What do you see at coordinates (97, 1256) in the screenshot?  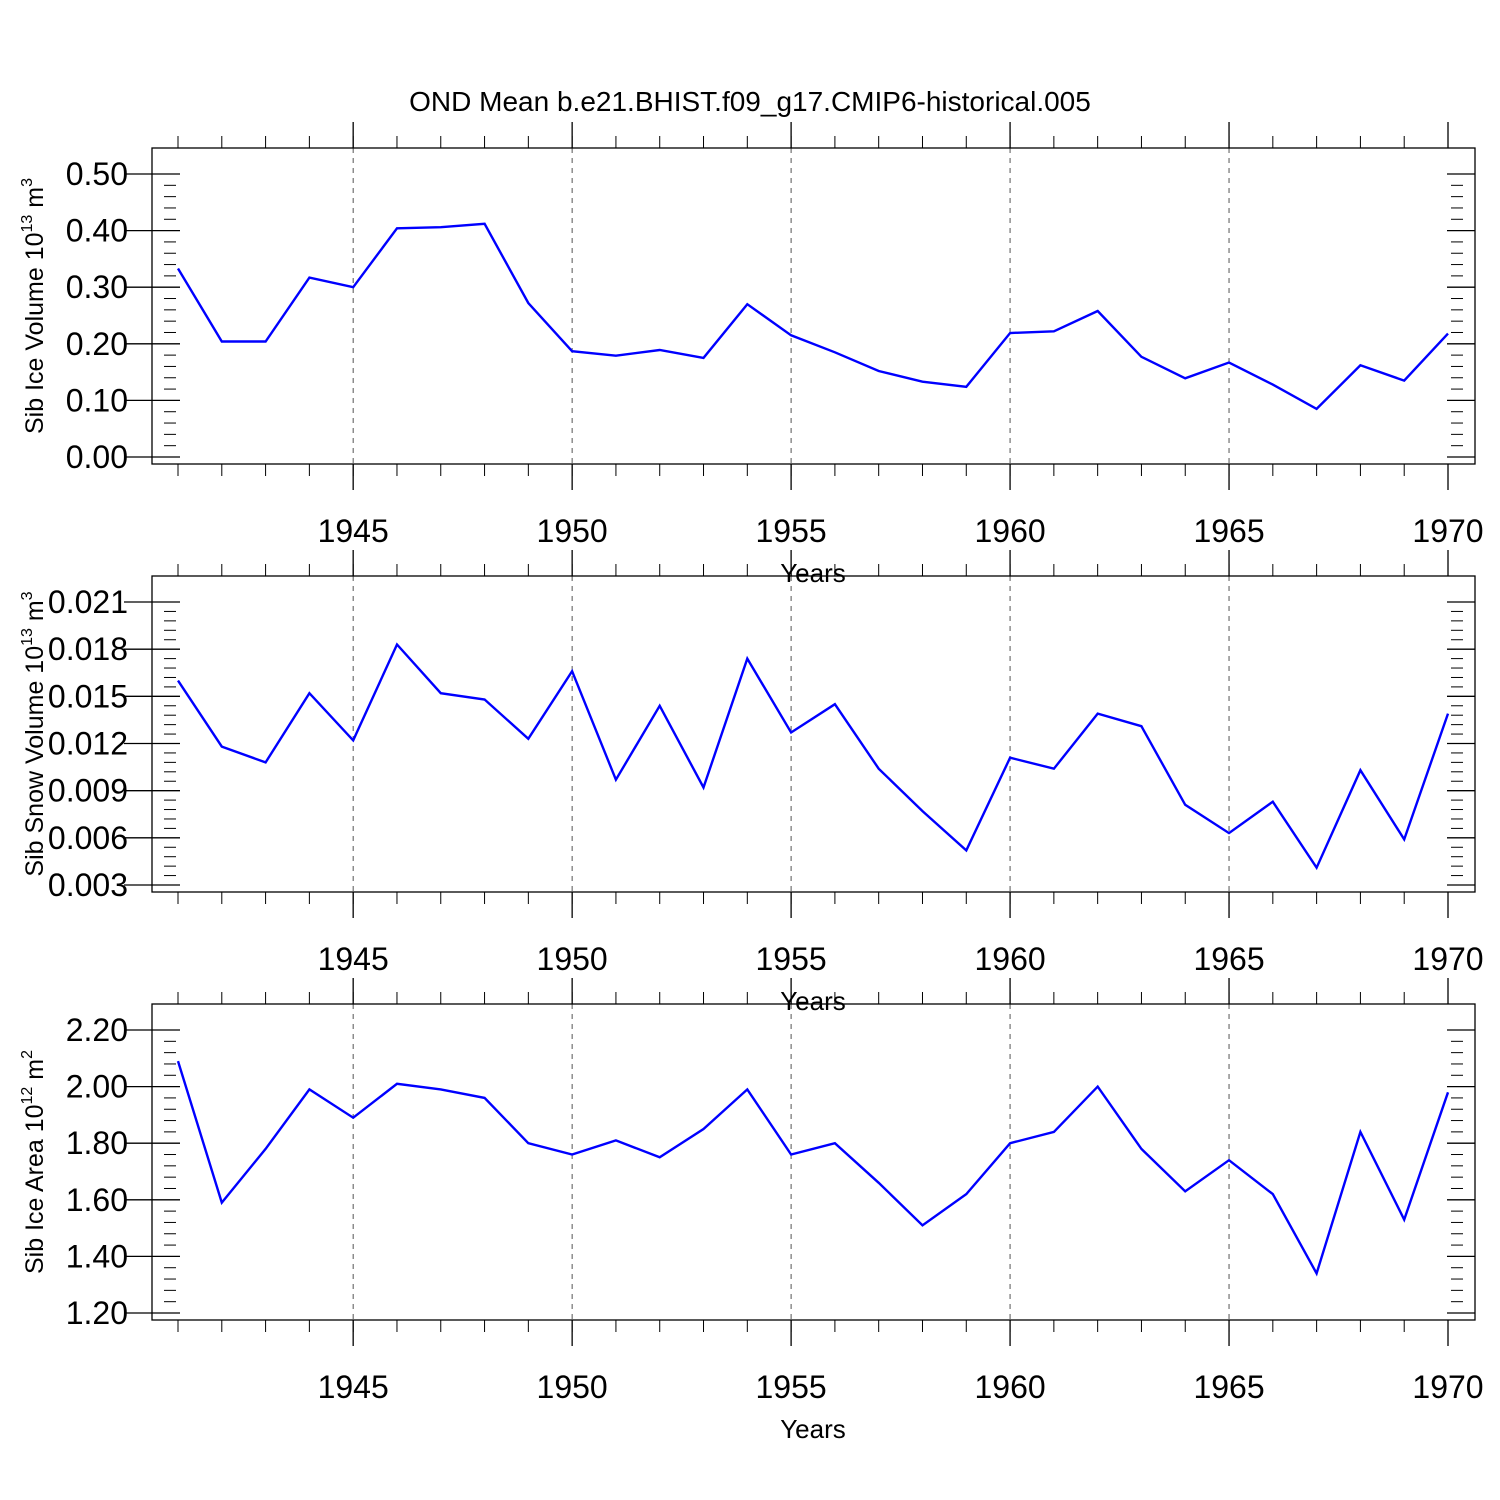 I see `y-tick-label: 1.40` at bounding box center [97, 1256].